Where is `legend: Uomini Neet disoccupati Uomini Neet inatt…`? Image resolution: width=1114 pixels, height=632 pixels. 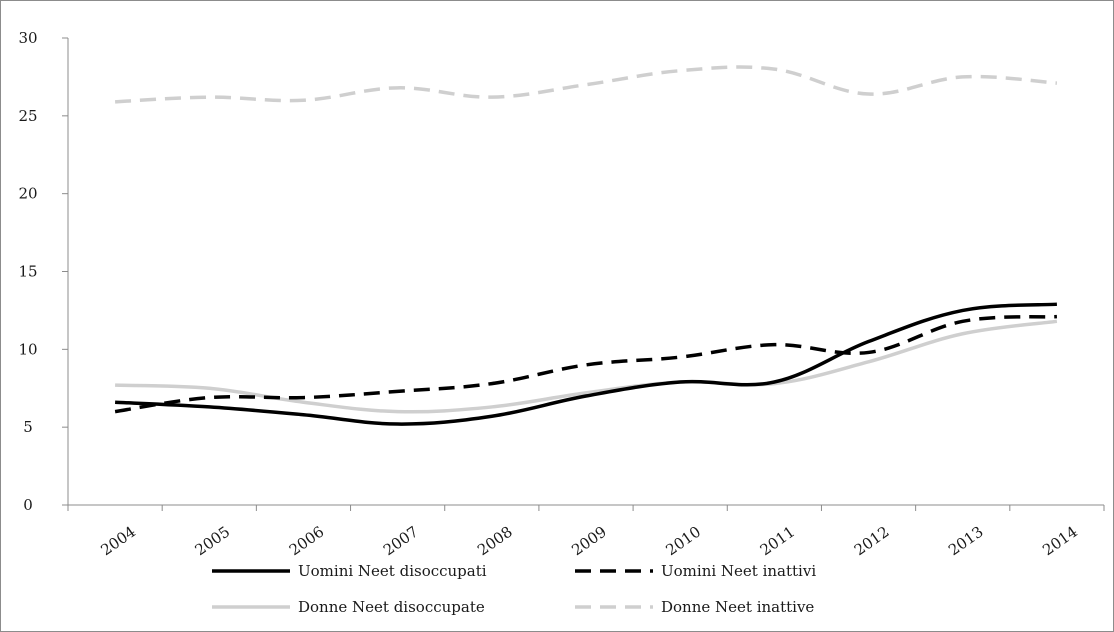 legend: Uomini Neet disoccupati Uomini Neet inatt… is located at coordinates (514, 589).